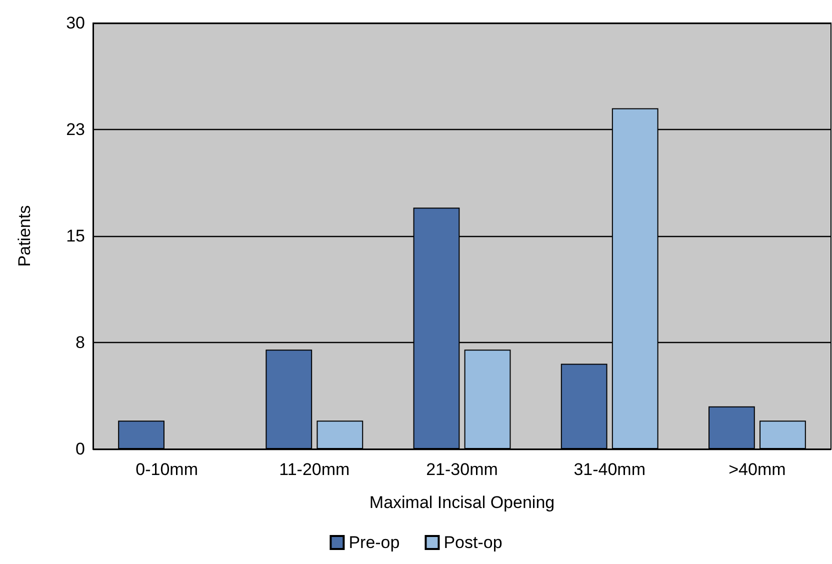 Image resolution: width=832 pixels, height=564 pixels. What do you see at coordinates (80, 342) in the screenshot?
I see `y-tick-label: 8` at bounding box center [80, 342].